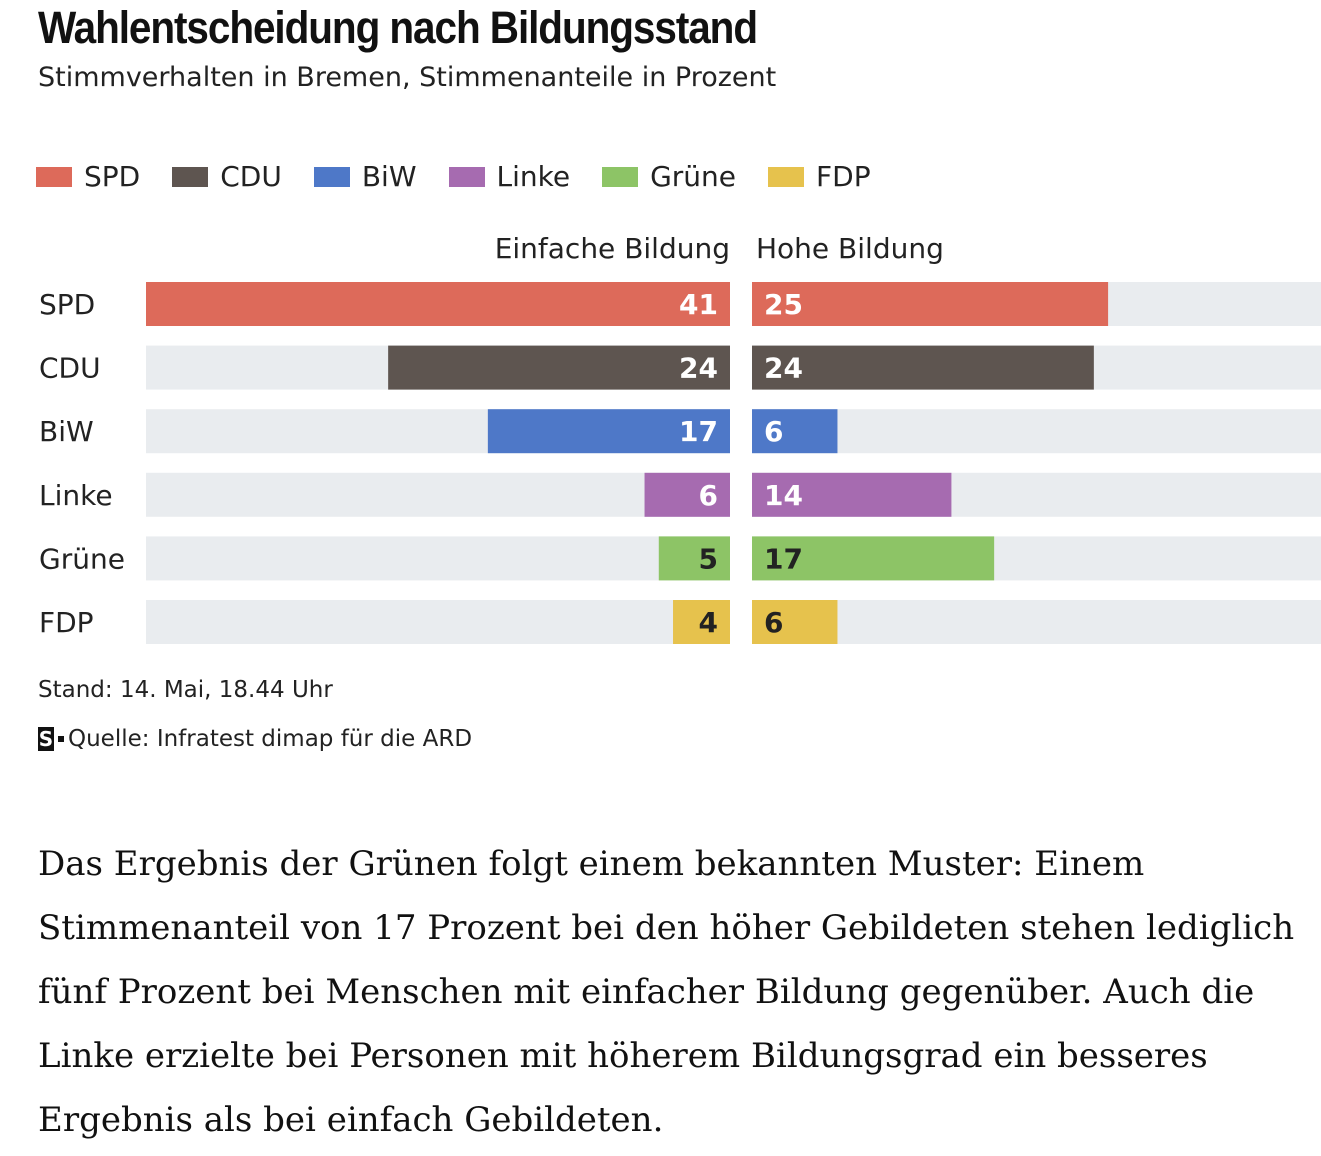  I want to click on bar-hohe-fdp, so click(795, 622).